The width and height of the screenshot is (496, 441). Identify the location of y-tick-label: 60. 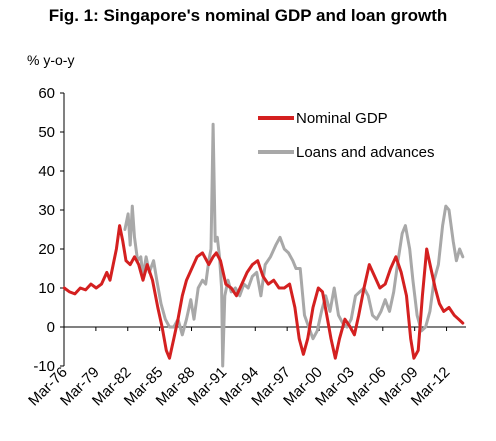
(46, 93).